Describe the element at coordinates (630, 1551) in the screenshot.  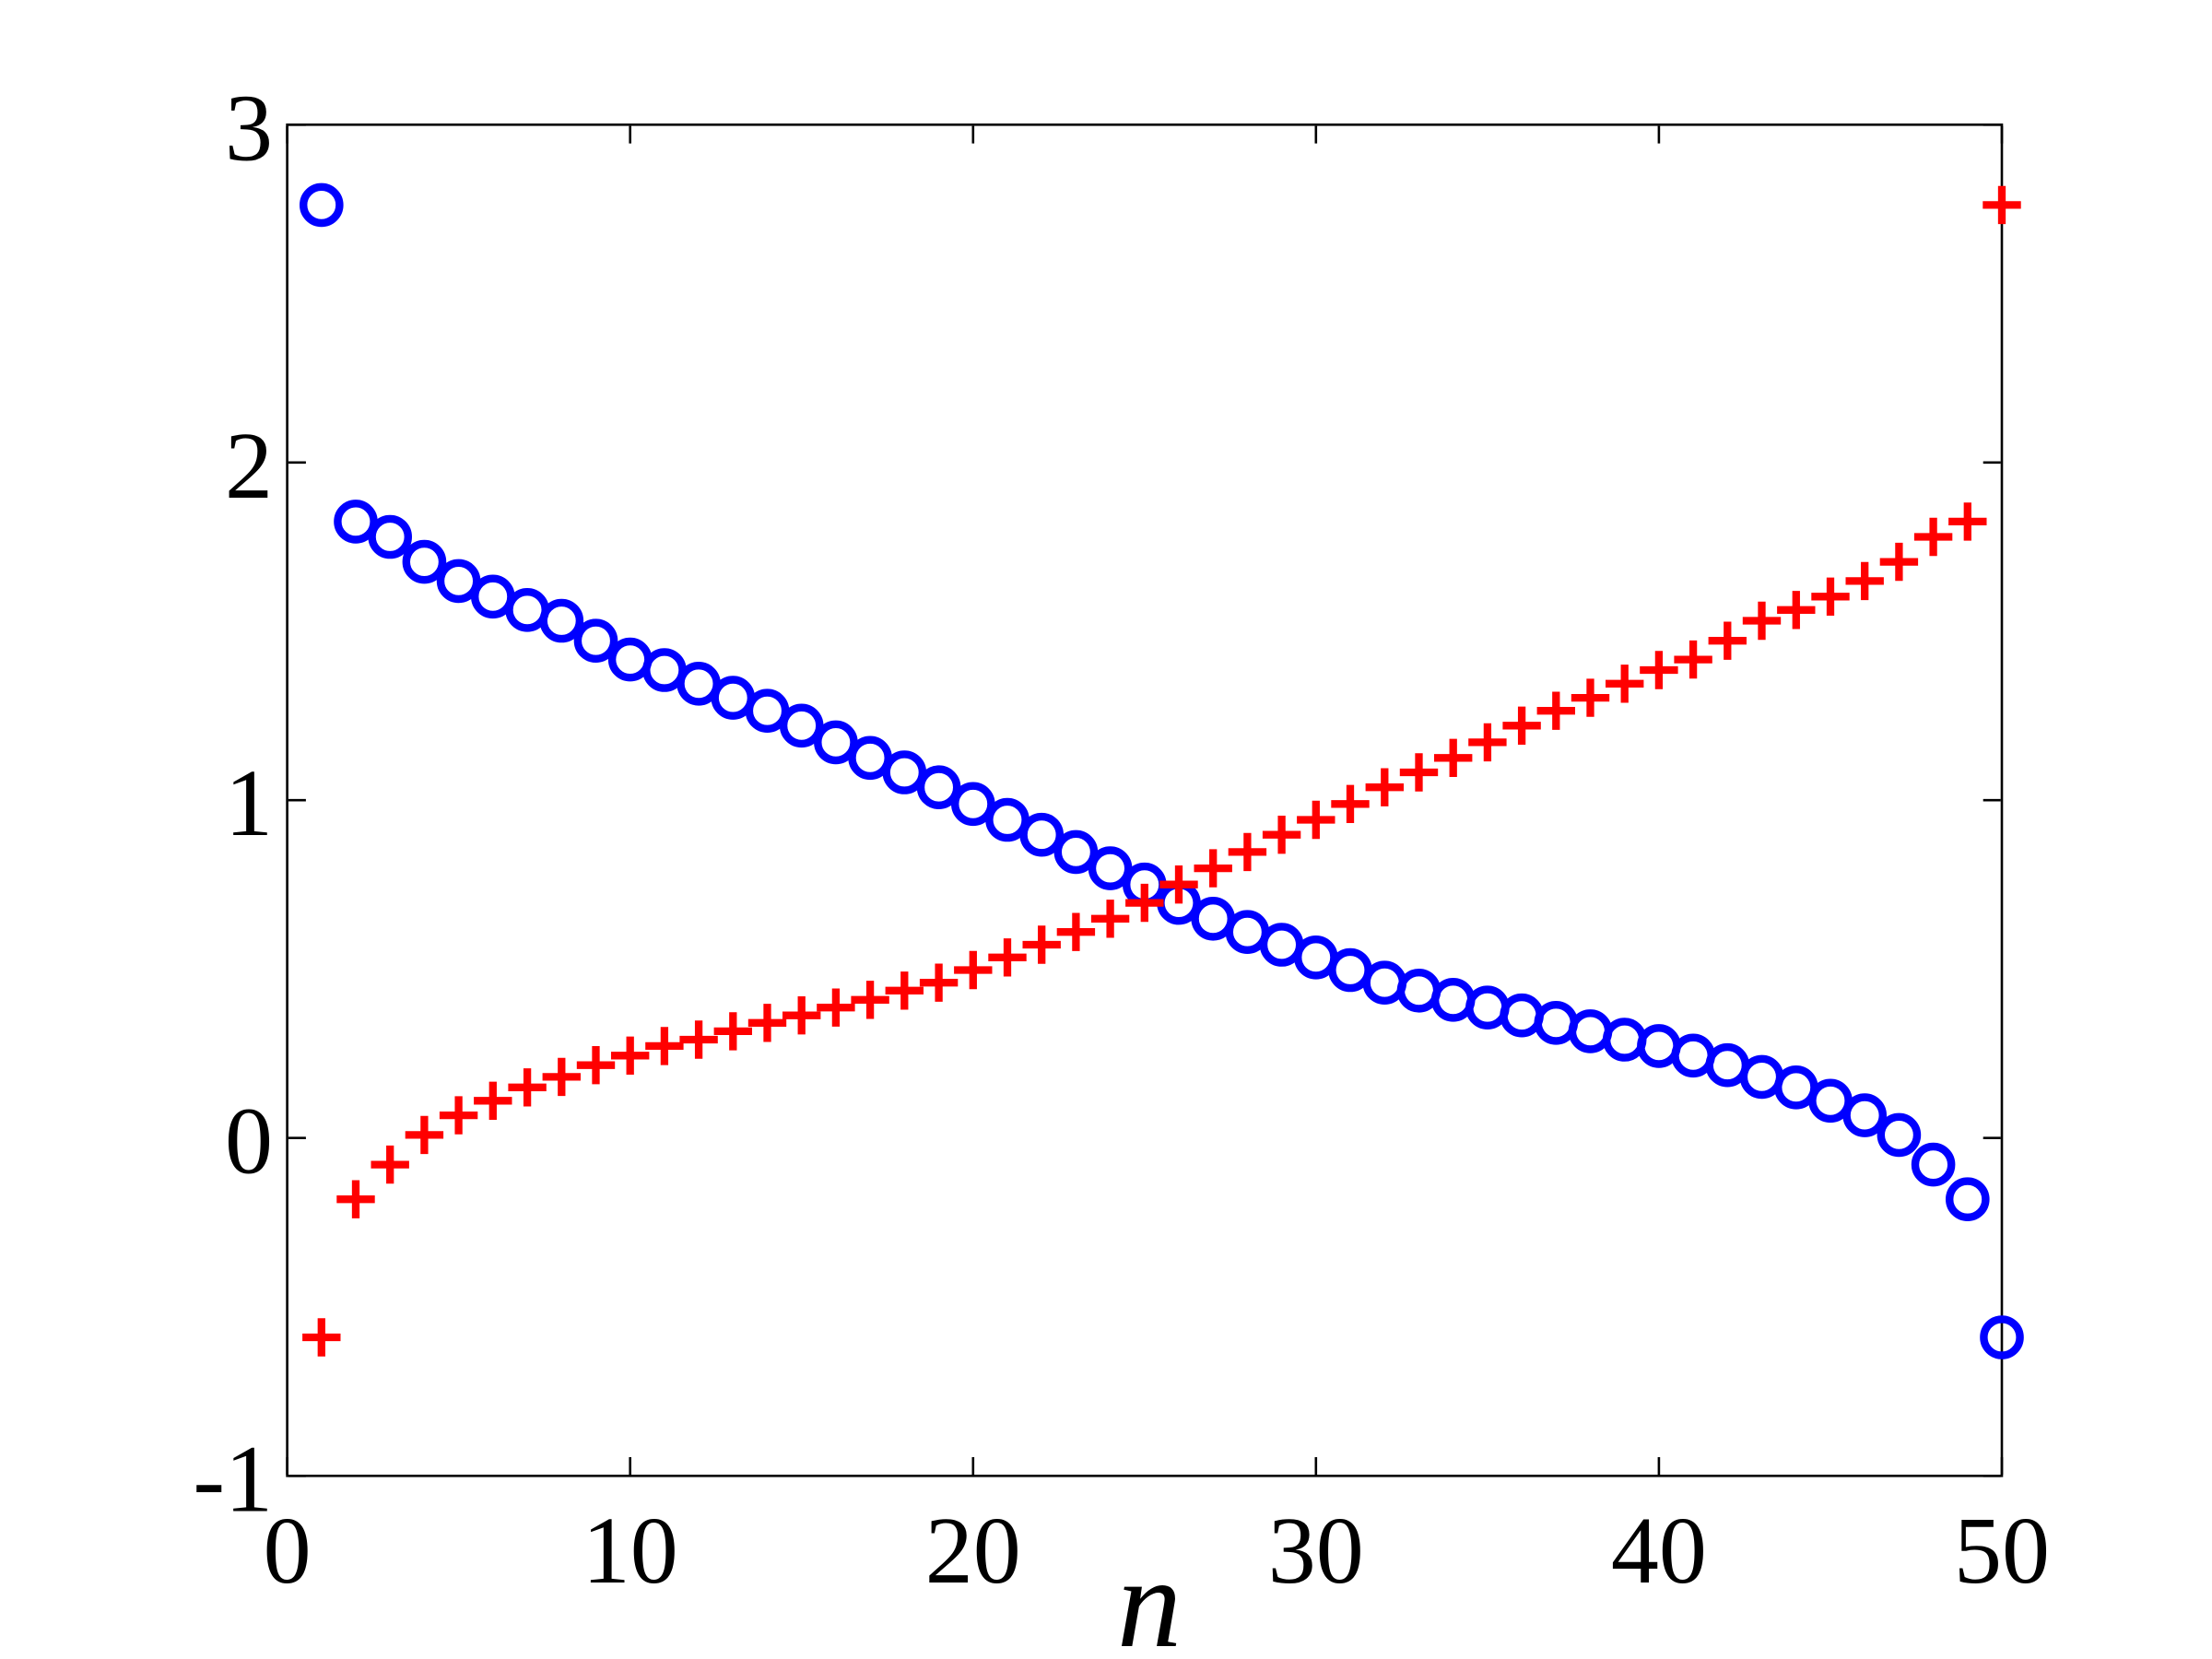
I see `svg-text: 10` at that location.